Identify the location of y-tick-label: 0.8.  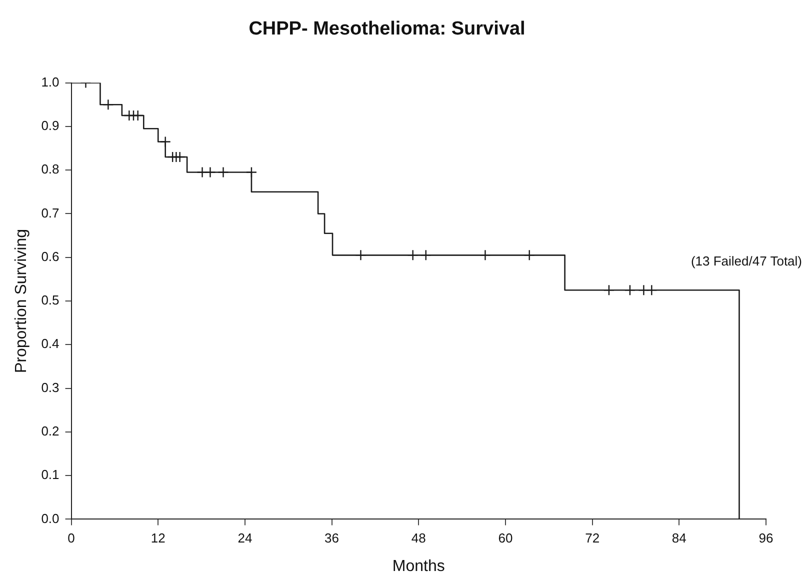
(50, 169).